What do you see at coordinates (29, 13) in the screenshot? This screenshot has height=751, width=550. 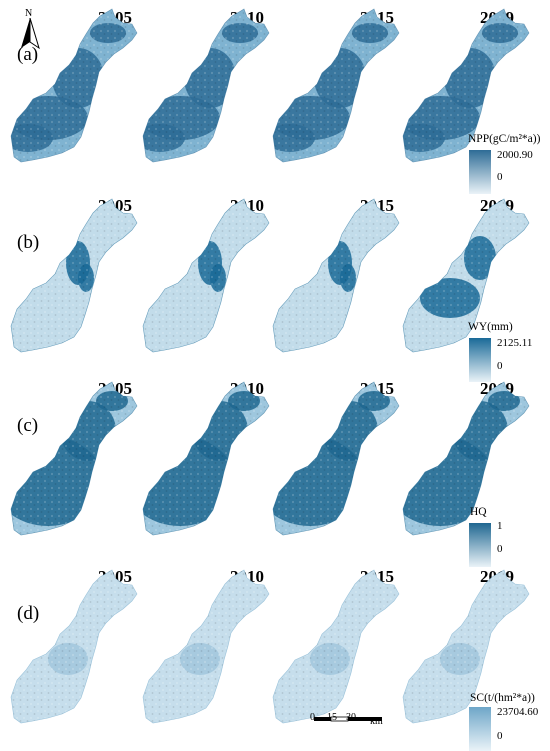 I see `north-label: N` at bounding box center [29, 13].